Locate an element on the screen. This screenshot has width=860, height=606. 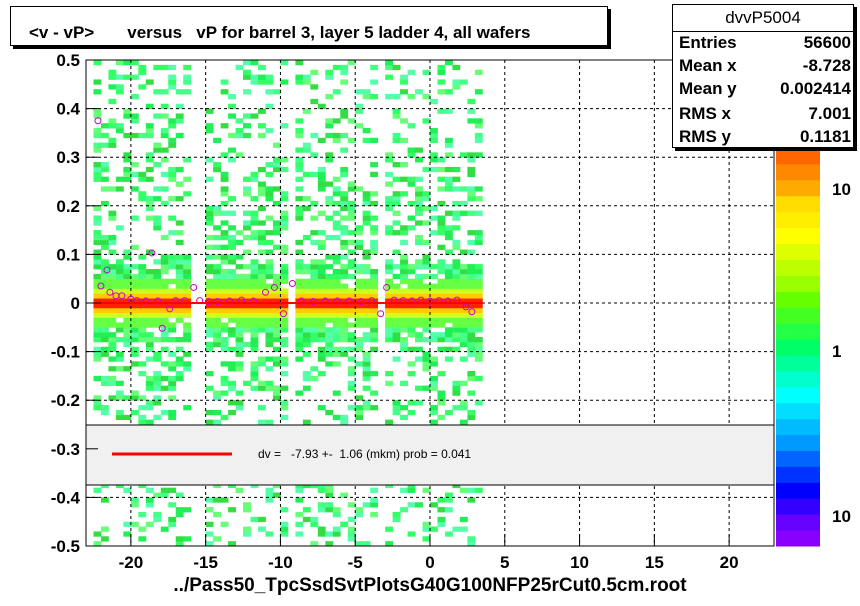
colorbar-segment is located at coordinates (798, 363).